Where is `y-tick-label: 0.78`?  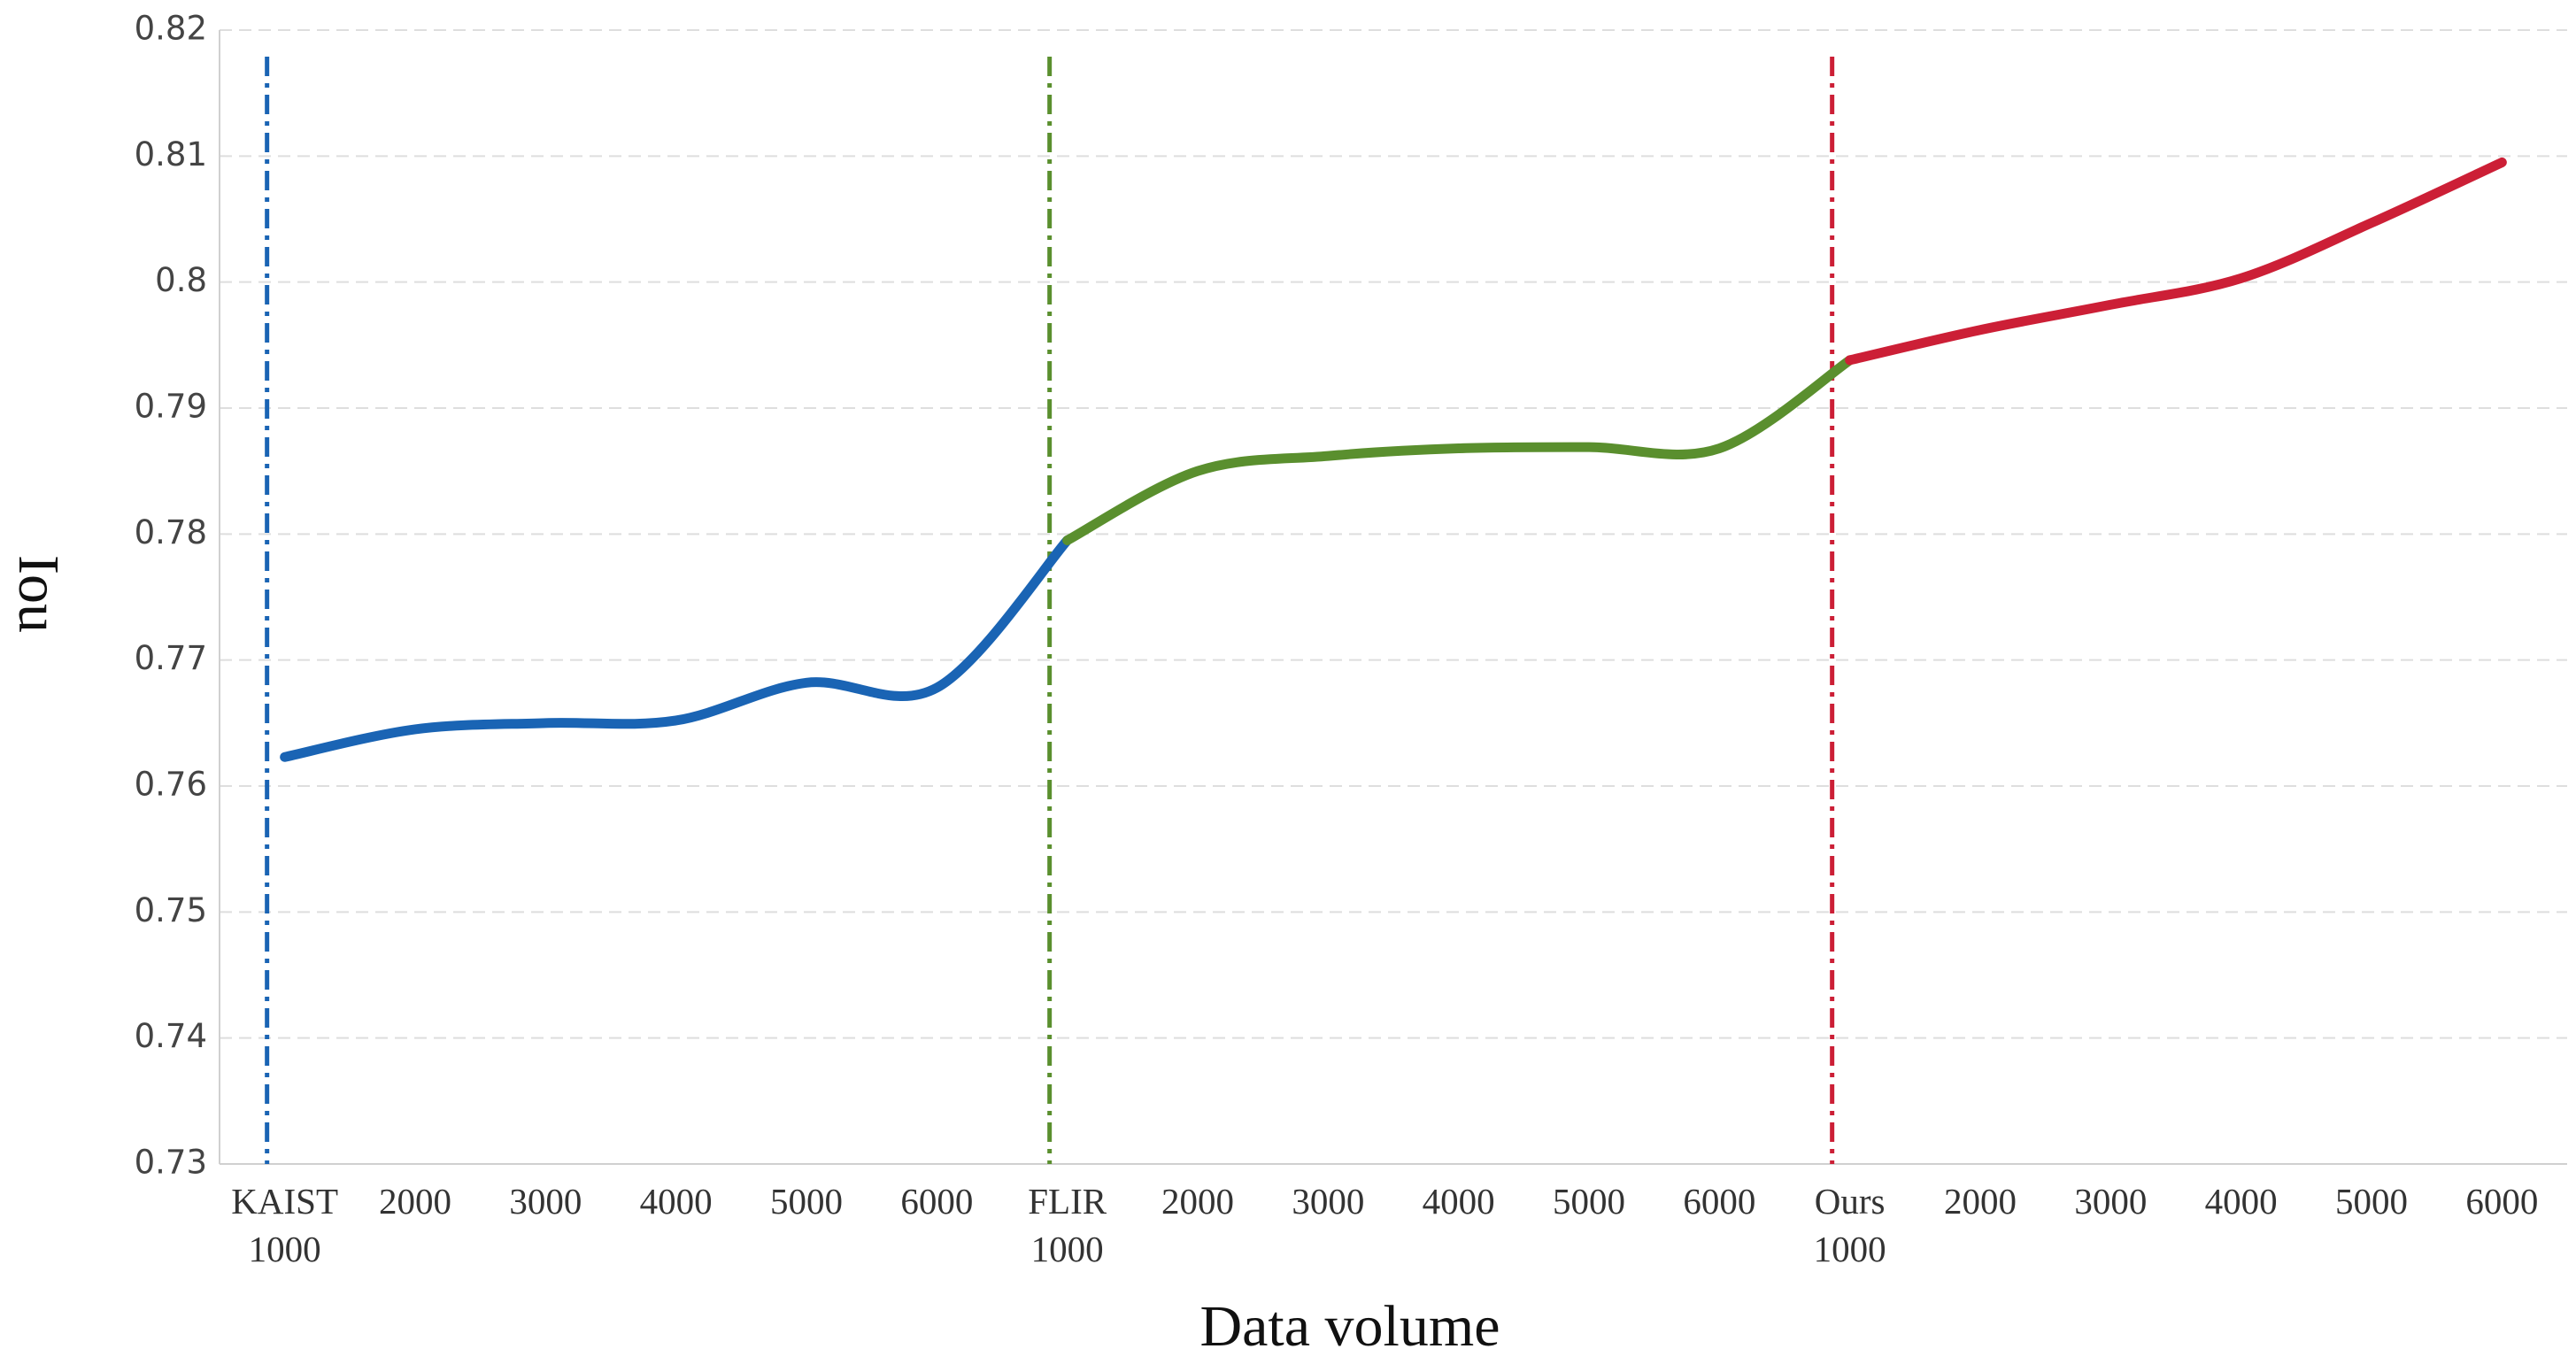
y-tick-label: 0.78 is located at coordinates (171, 532).